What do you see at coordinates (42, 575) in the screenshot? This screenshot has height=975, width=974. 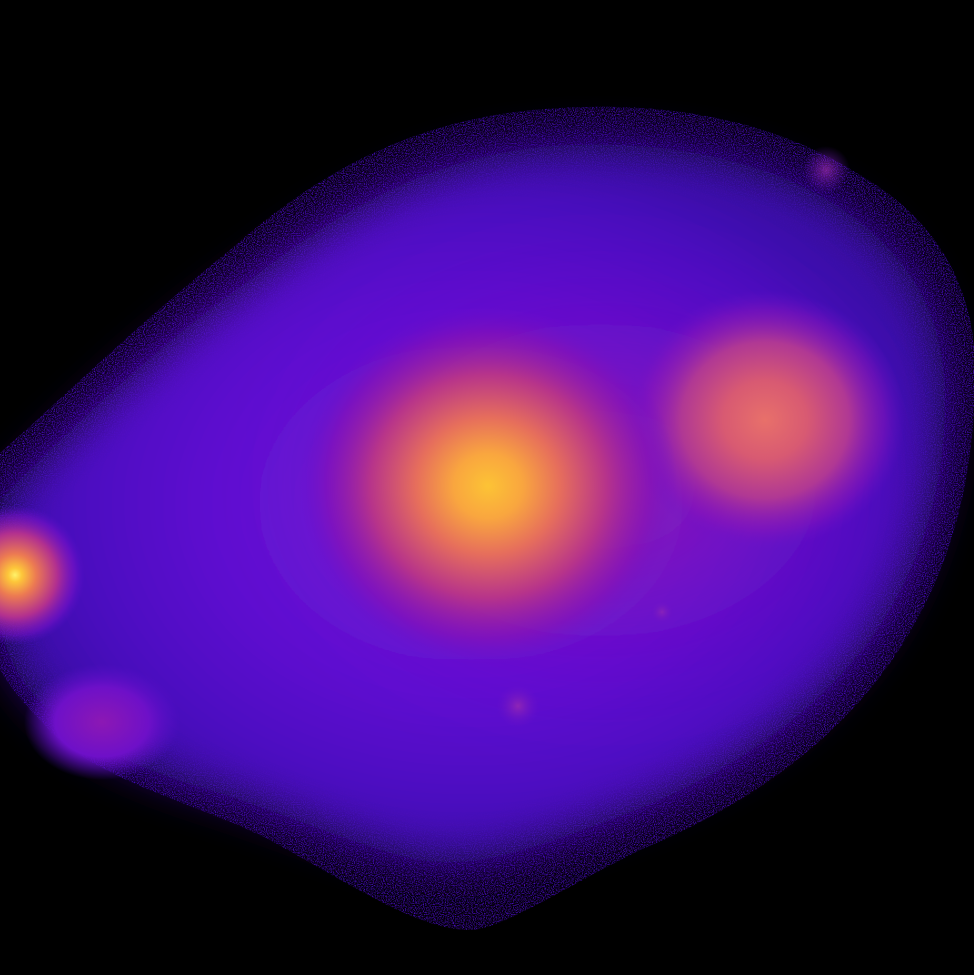 I see `left-edge-point-source` at bounding box center [42, 575].